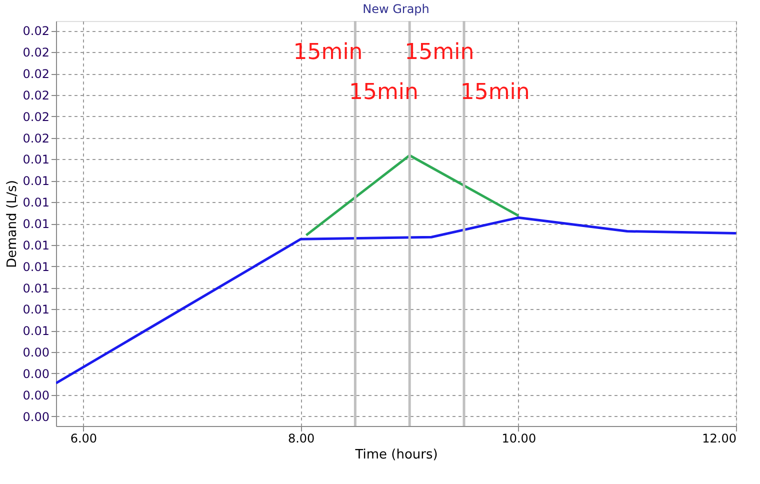 This screenshot has height=484, width=760. What do you see at coordinates (84, 439) in the screenshot?
I see `x-tick-label: 6.00` at bounding box center [84, 439].